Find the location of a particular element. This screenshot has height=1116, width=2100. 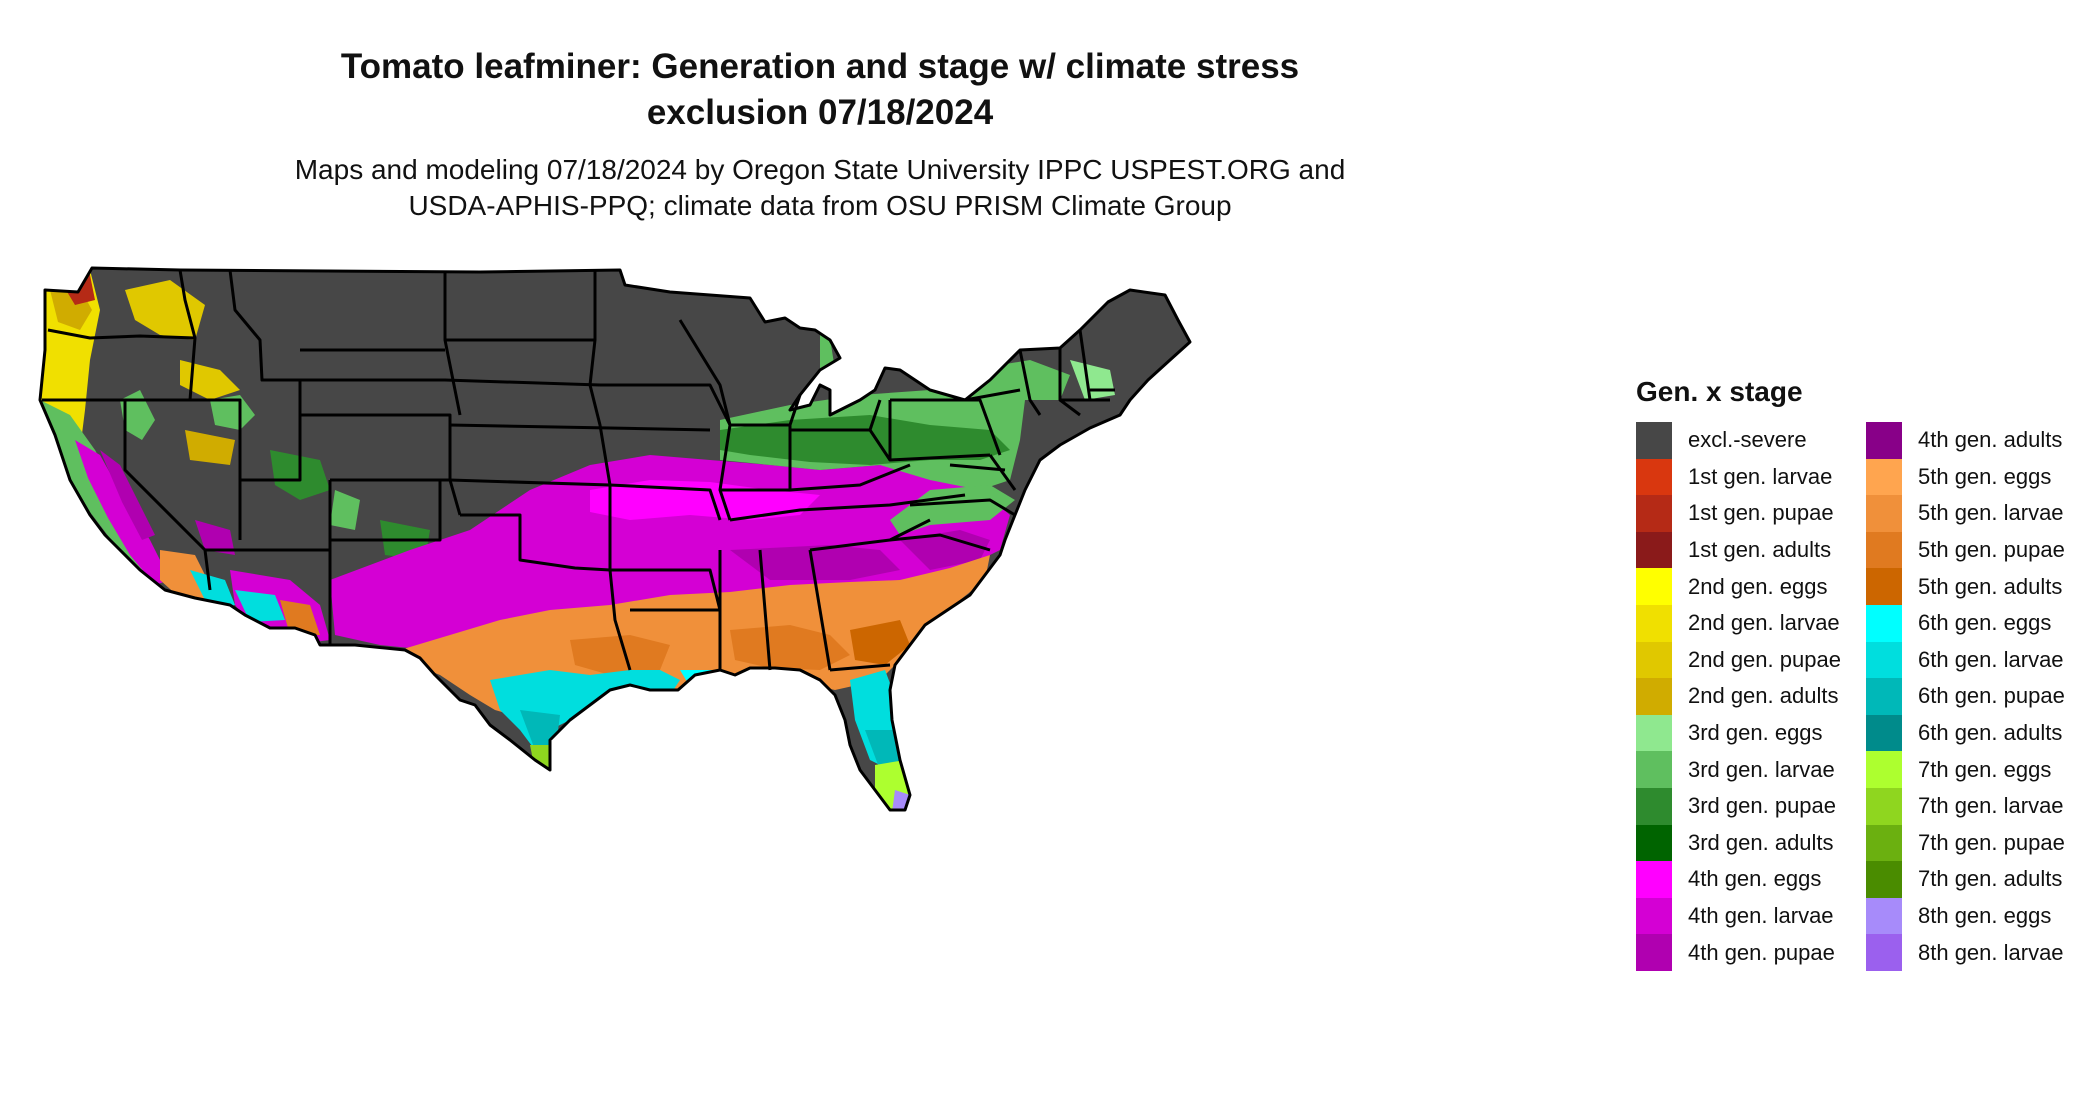

legend-title: Gen. x stage is located at coordinates (1719, 391).